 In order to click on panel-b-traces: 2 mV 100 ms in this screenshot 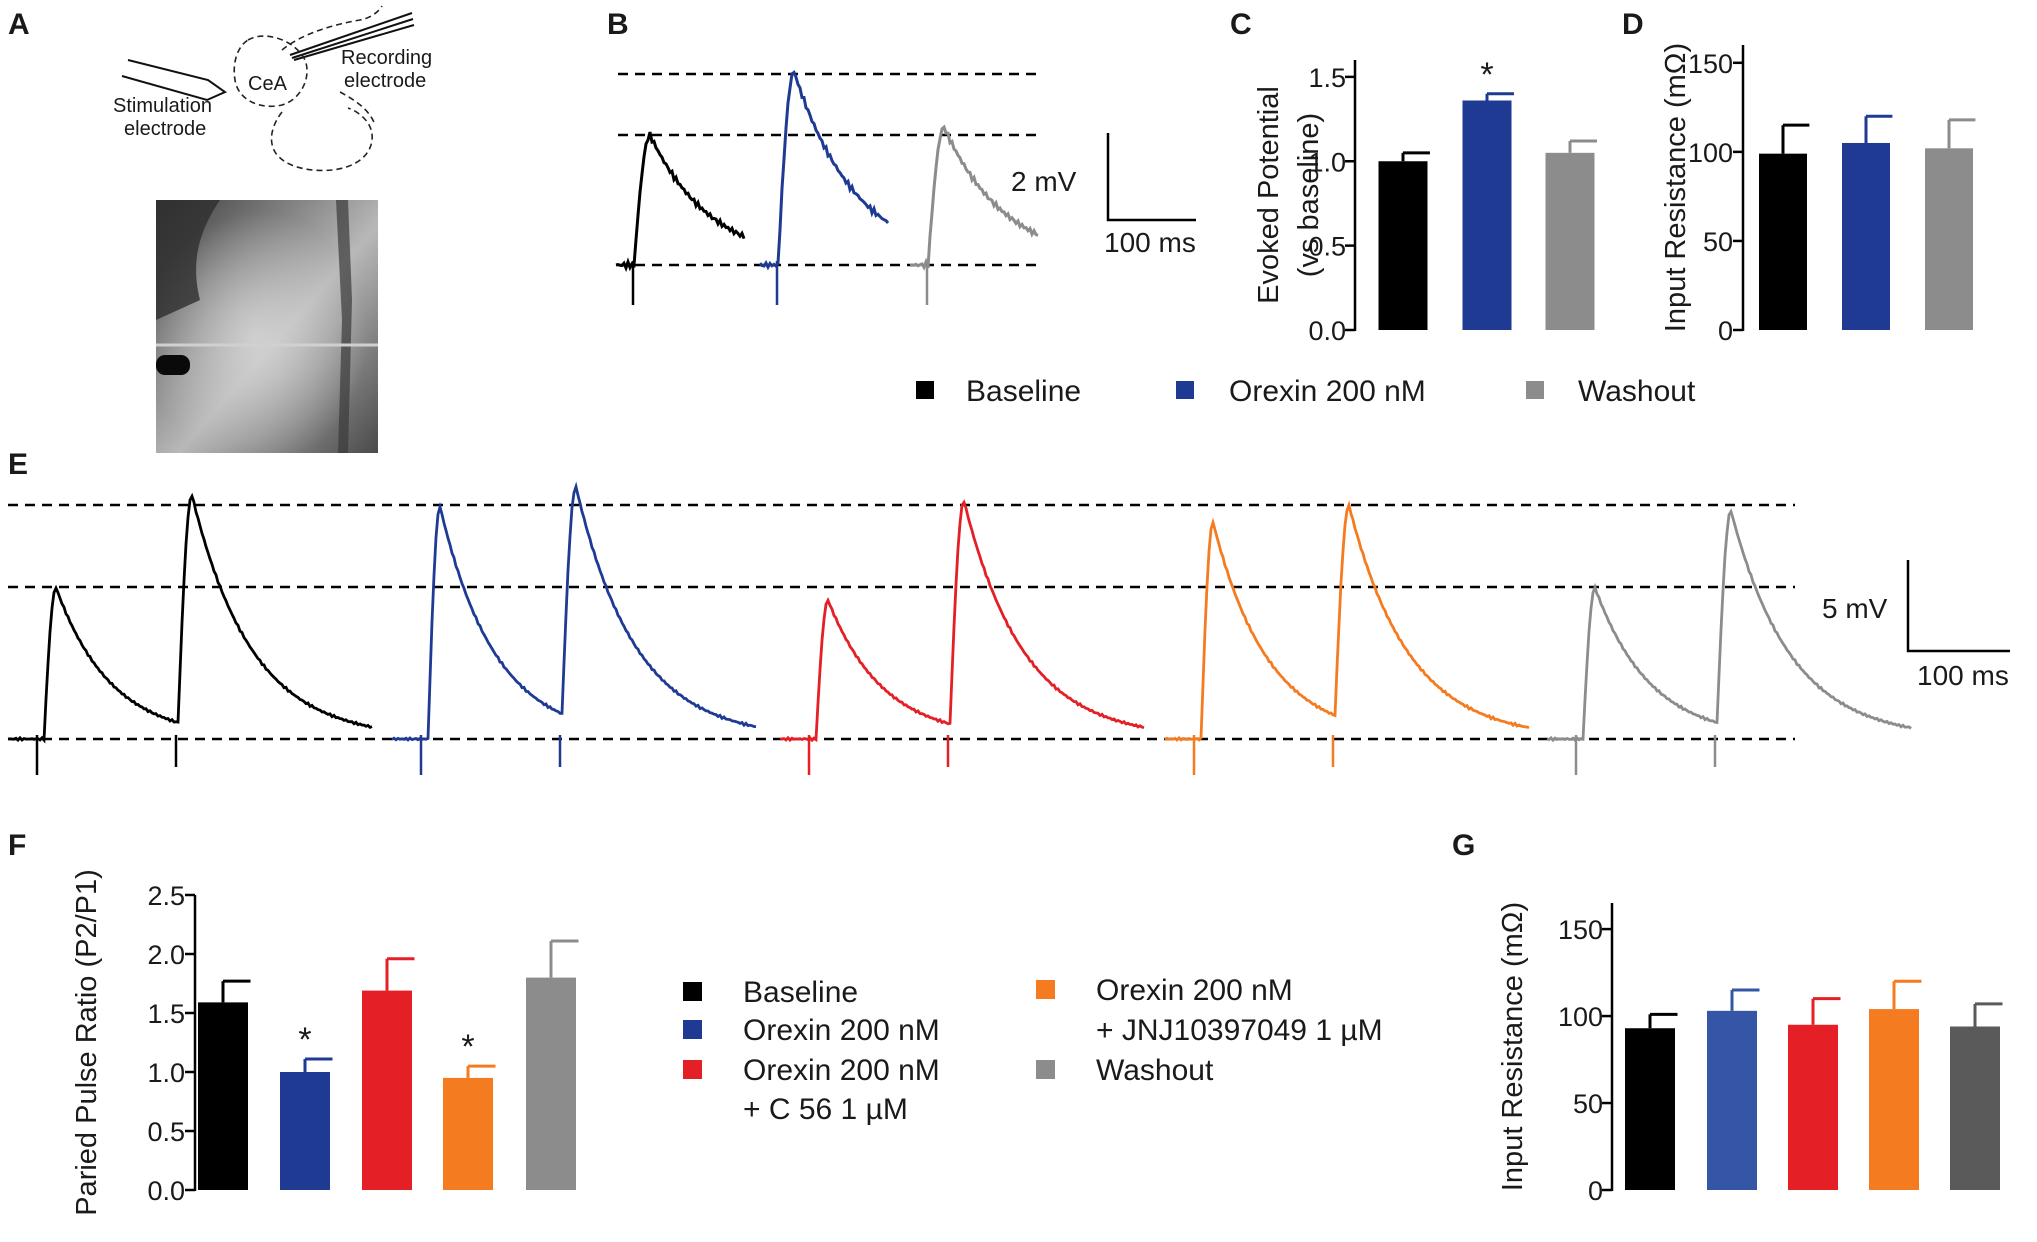, I will do `click(905, 187)`.